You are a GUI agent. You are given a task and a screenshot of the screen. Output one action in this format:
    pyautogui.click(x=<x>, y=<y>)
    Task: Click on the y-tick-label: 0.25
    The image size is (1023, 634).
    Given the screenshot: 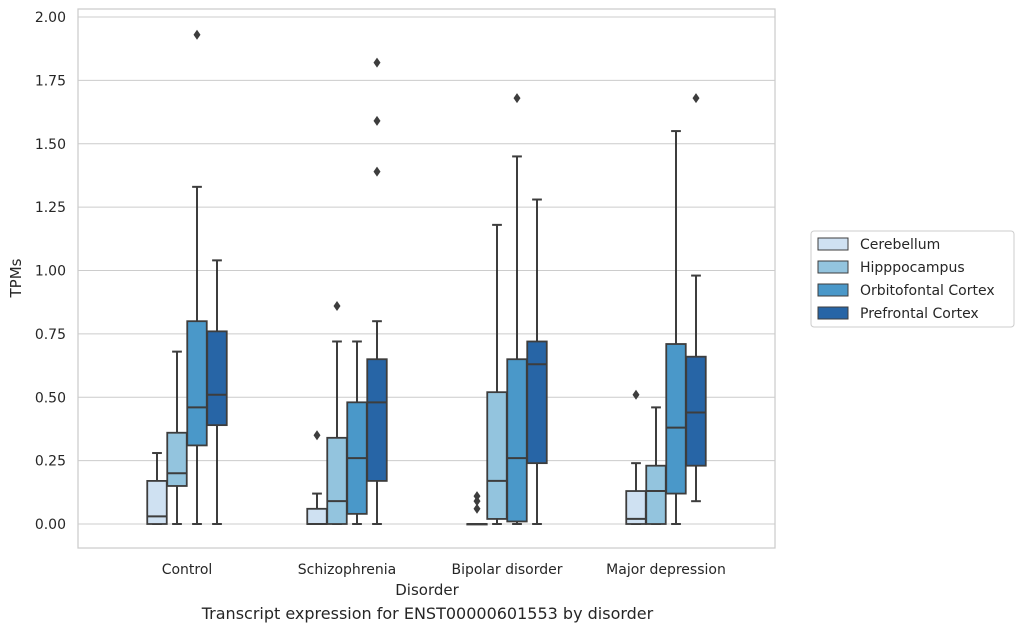 What is the action you would take?
    pyautogui.click(x=50, y=462)
    